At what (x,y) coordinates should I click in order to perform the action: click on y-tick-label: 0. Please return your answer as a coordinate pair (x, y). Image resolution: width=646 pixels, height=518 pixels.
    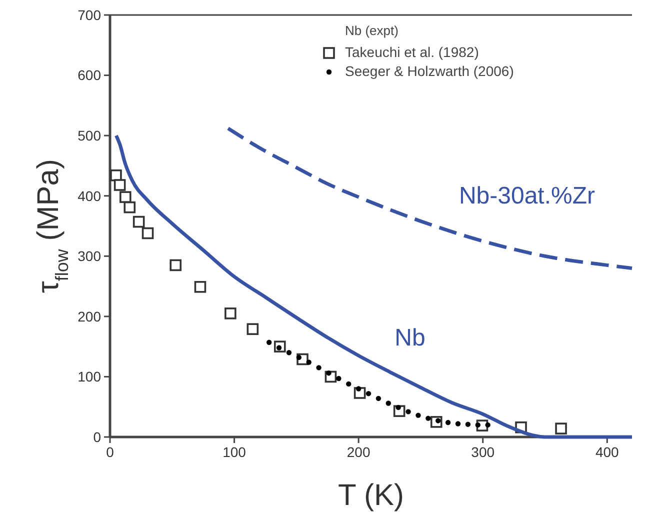
    Looking at the image, I should click on (97, 436).